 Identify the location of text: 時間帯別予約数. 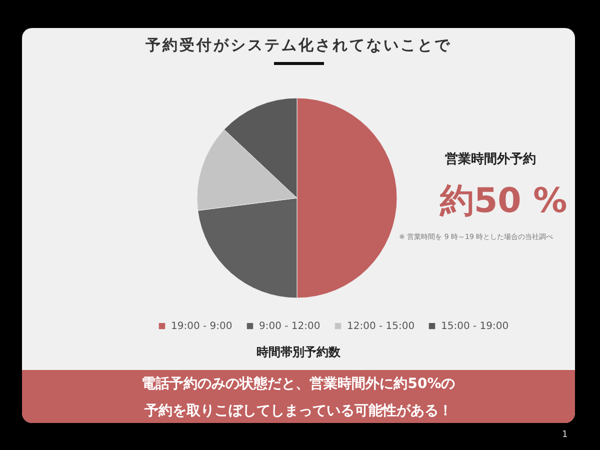
(299, 352).